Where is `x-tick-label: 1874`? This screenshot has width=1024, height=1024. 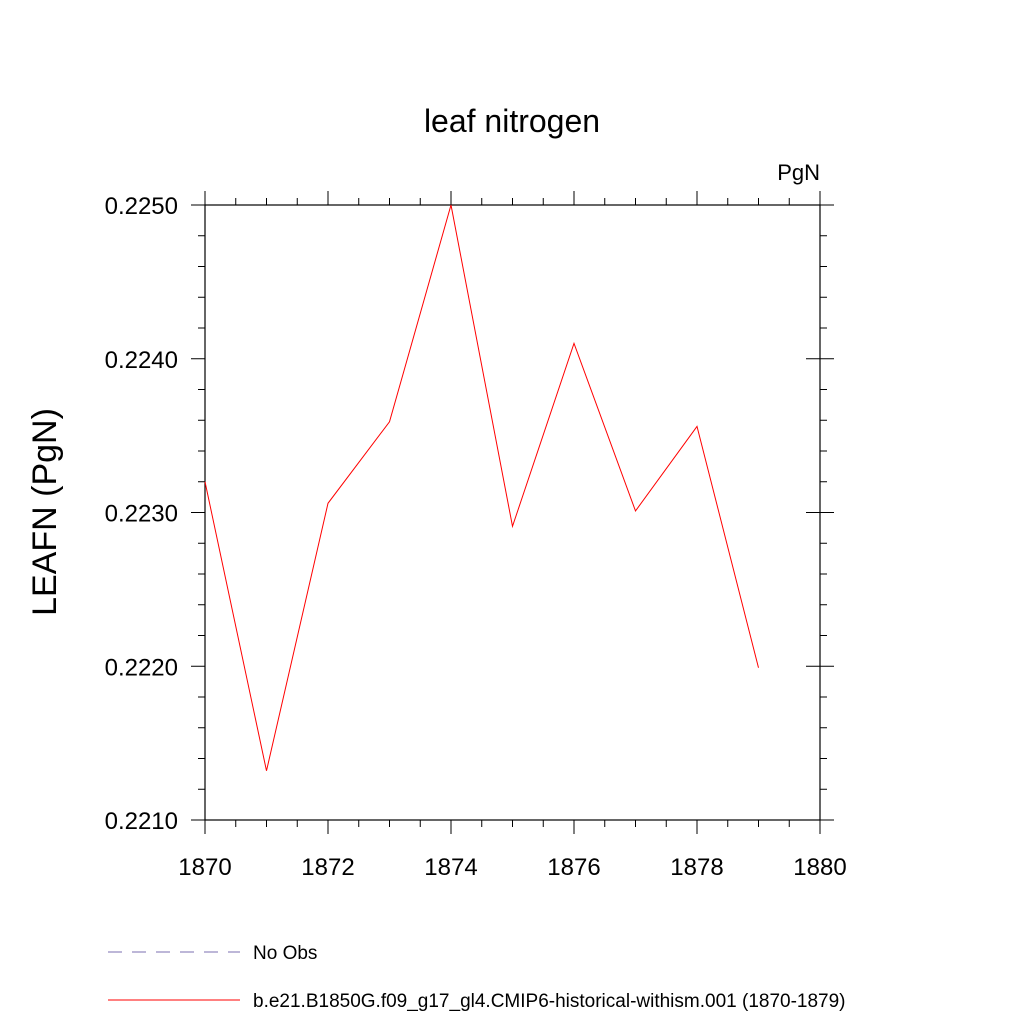 x-tick-label: 1874 is located at coordinates (450, 867).